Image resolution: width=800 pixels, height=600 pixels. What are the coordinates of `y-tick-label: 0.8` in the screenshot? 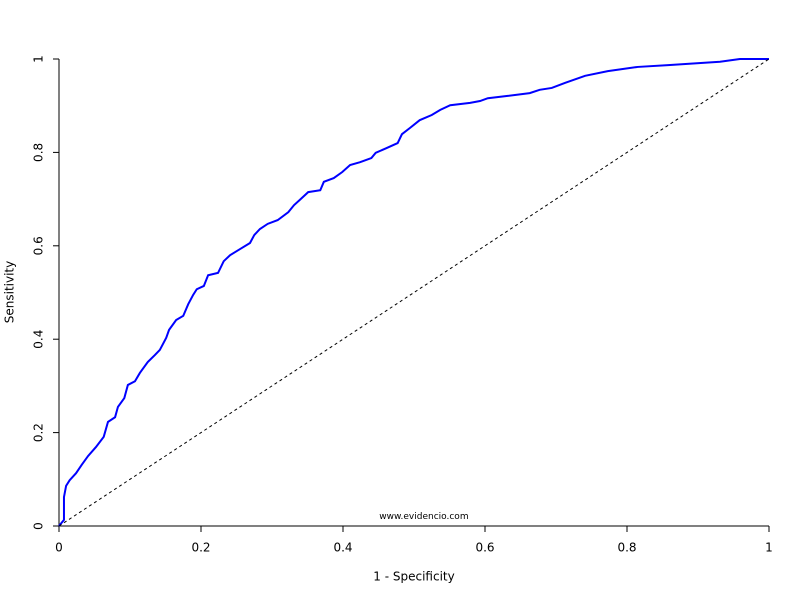 It's located at (39, 152).